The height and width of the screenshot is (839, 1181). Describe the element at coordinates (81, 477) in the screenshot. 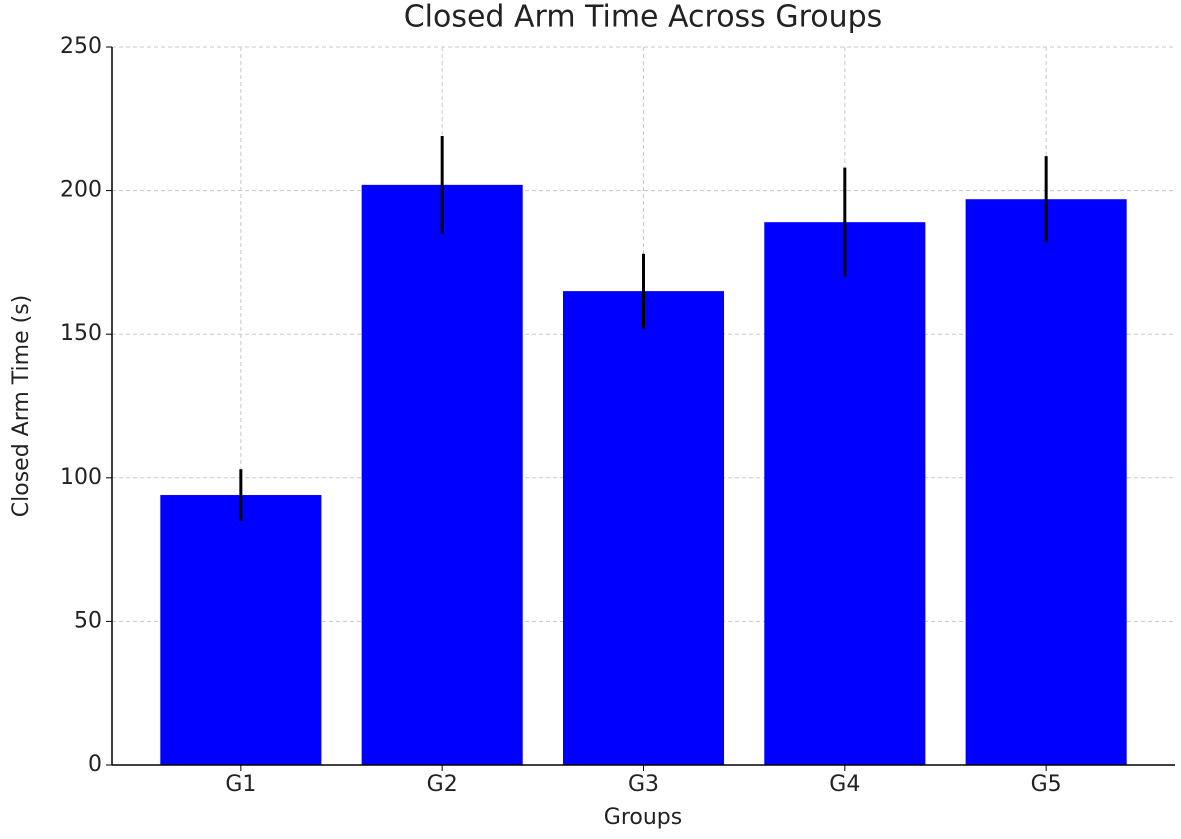

I see `y-tick-label: 100` at that location.